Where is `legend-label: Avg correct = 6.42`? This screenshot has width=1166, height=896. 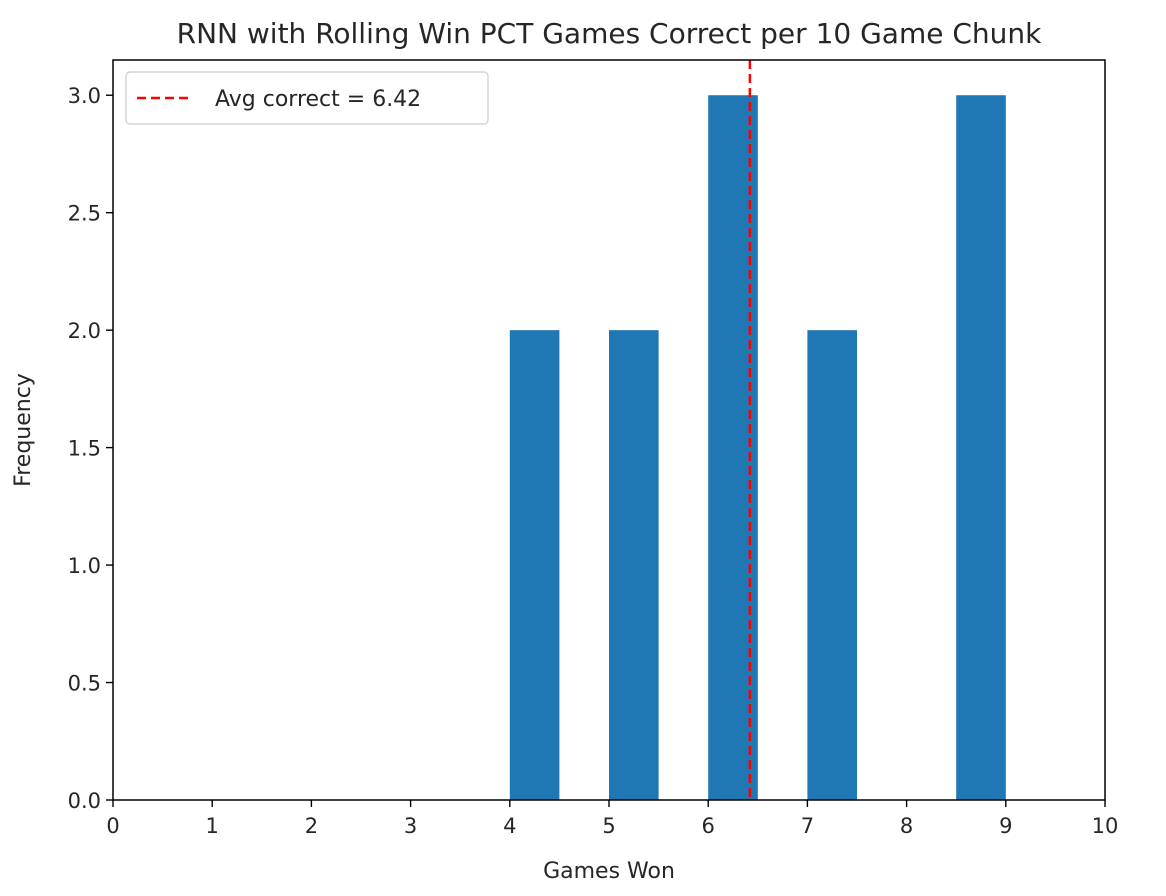 legend-label: Avg correct = 6.42 is located at coordinates (318, 99).